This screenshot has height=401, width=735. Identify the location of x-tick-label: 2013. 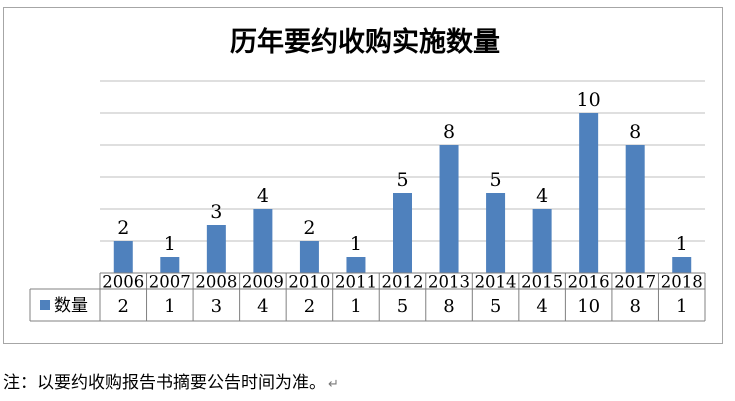
(449, 282).